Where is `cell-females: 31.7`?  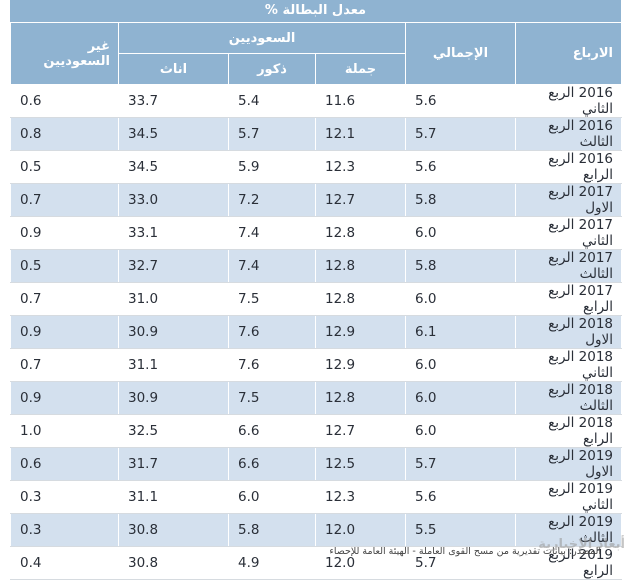
cell-females: 31.7 is located at coordinates (173, 464).